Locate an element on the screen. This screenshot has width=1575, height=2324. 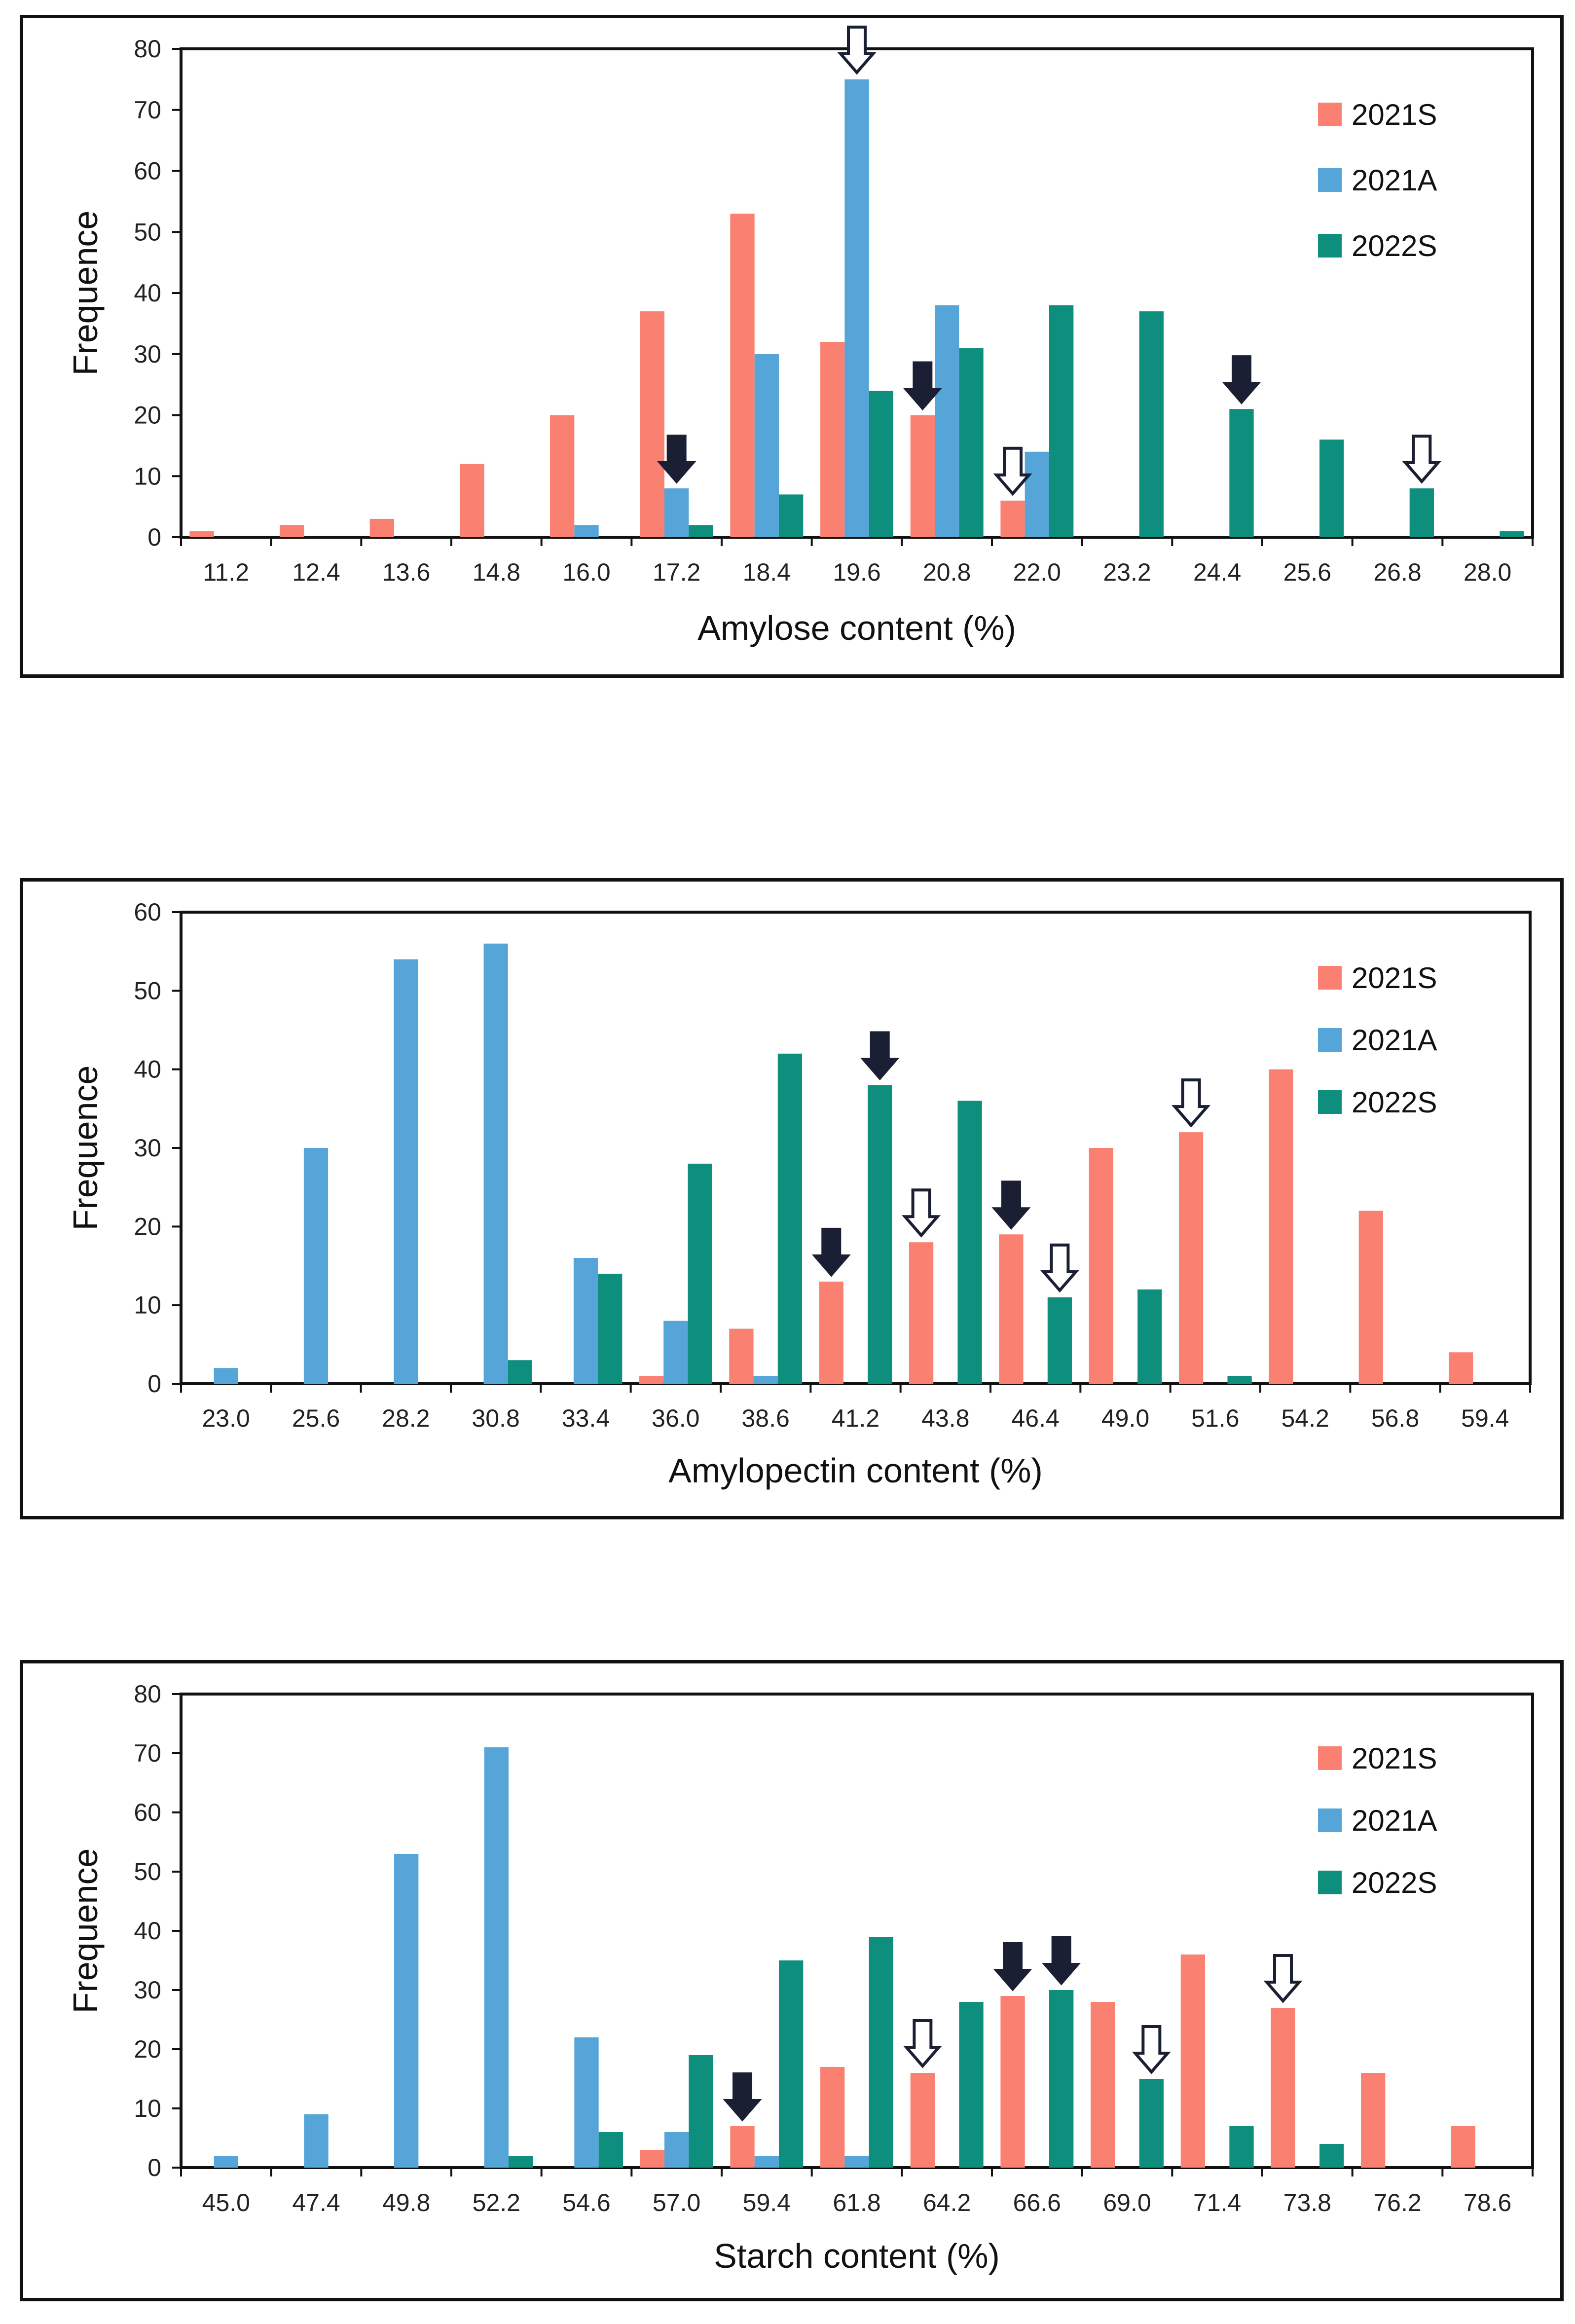
legend-label-2021a: 2021A is located at coordinates (1394, 1040).